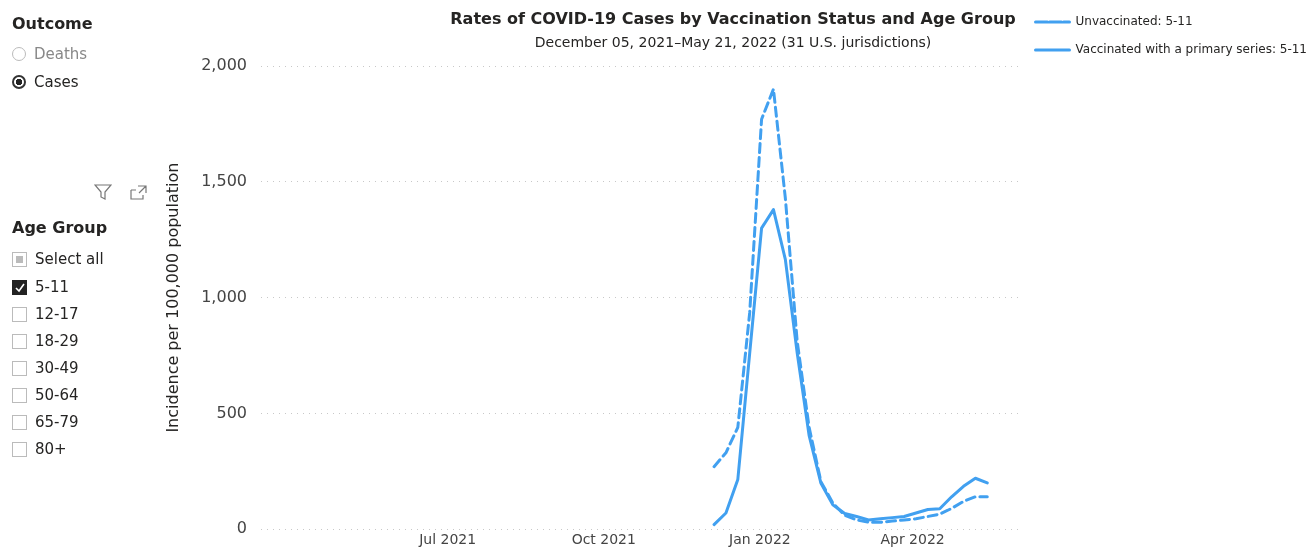 Image resolution: width=1314 pixels, height=556 pixels. What do you see at coordinates (733, 18) in the screenshot?
I see `chart-title: Rates of COVID-19 Cases by Vaccination Status and Age Group` at bounding box center [733, 18].